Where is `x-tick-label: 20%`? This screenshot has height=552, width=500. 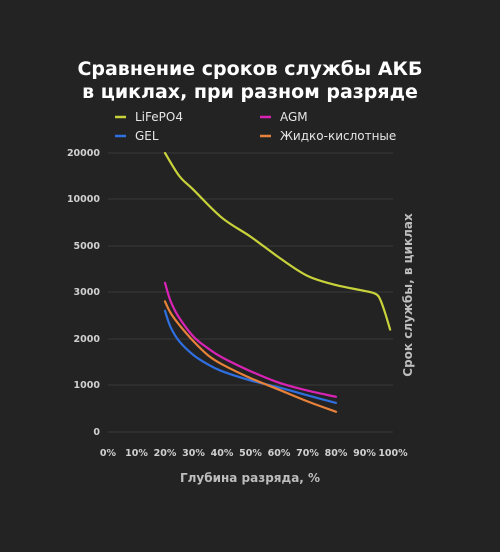 x-tick-label: 20% is located at coordinates (165, 453).